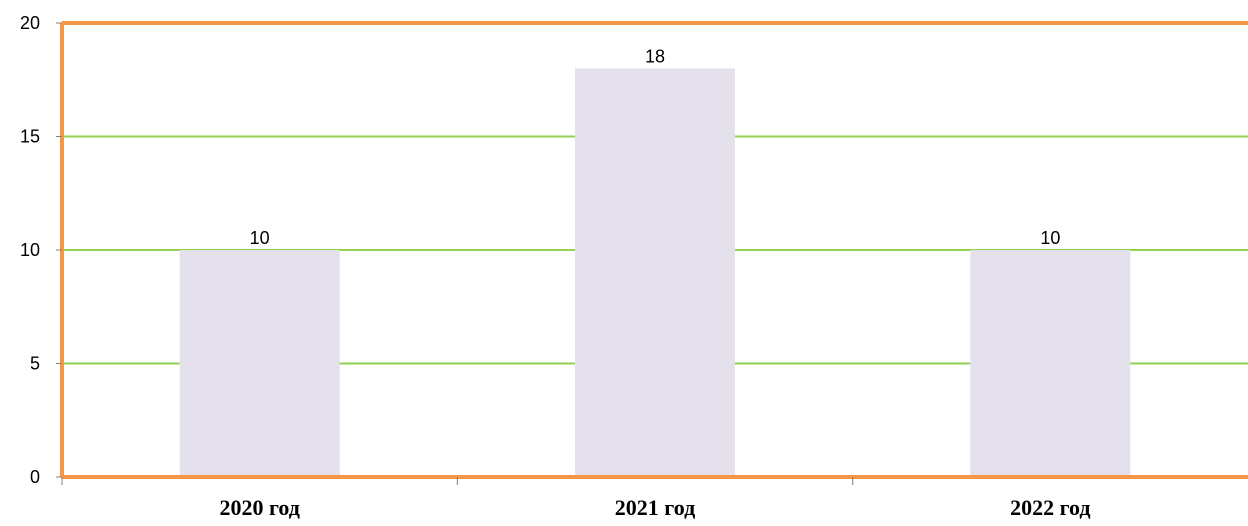 The height and width of the screenshot is (526, 1248). I want to click on data-label-1: 18, so click(655, 56).